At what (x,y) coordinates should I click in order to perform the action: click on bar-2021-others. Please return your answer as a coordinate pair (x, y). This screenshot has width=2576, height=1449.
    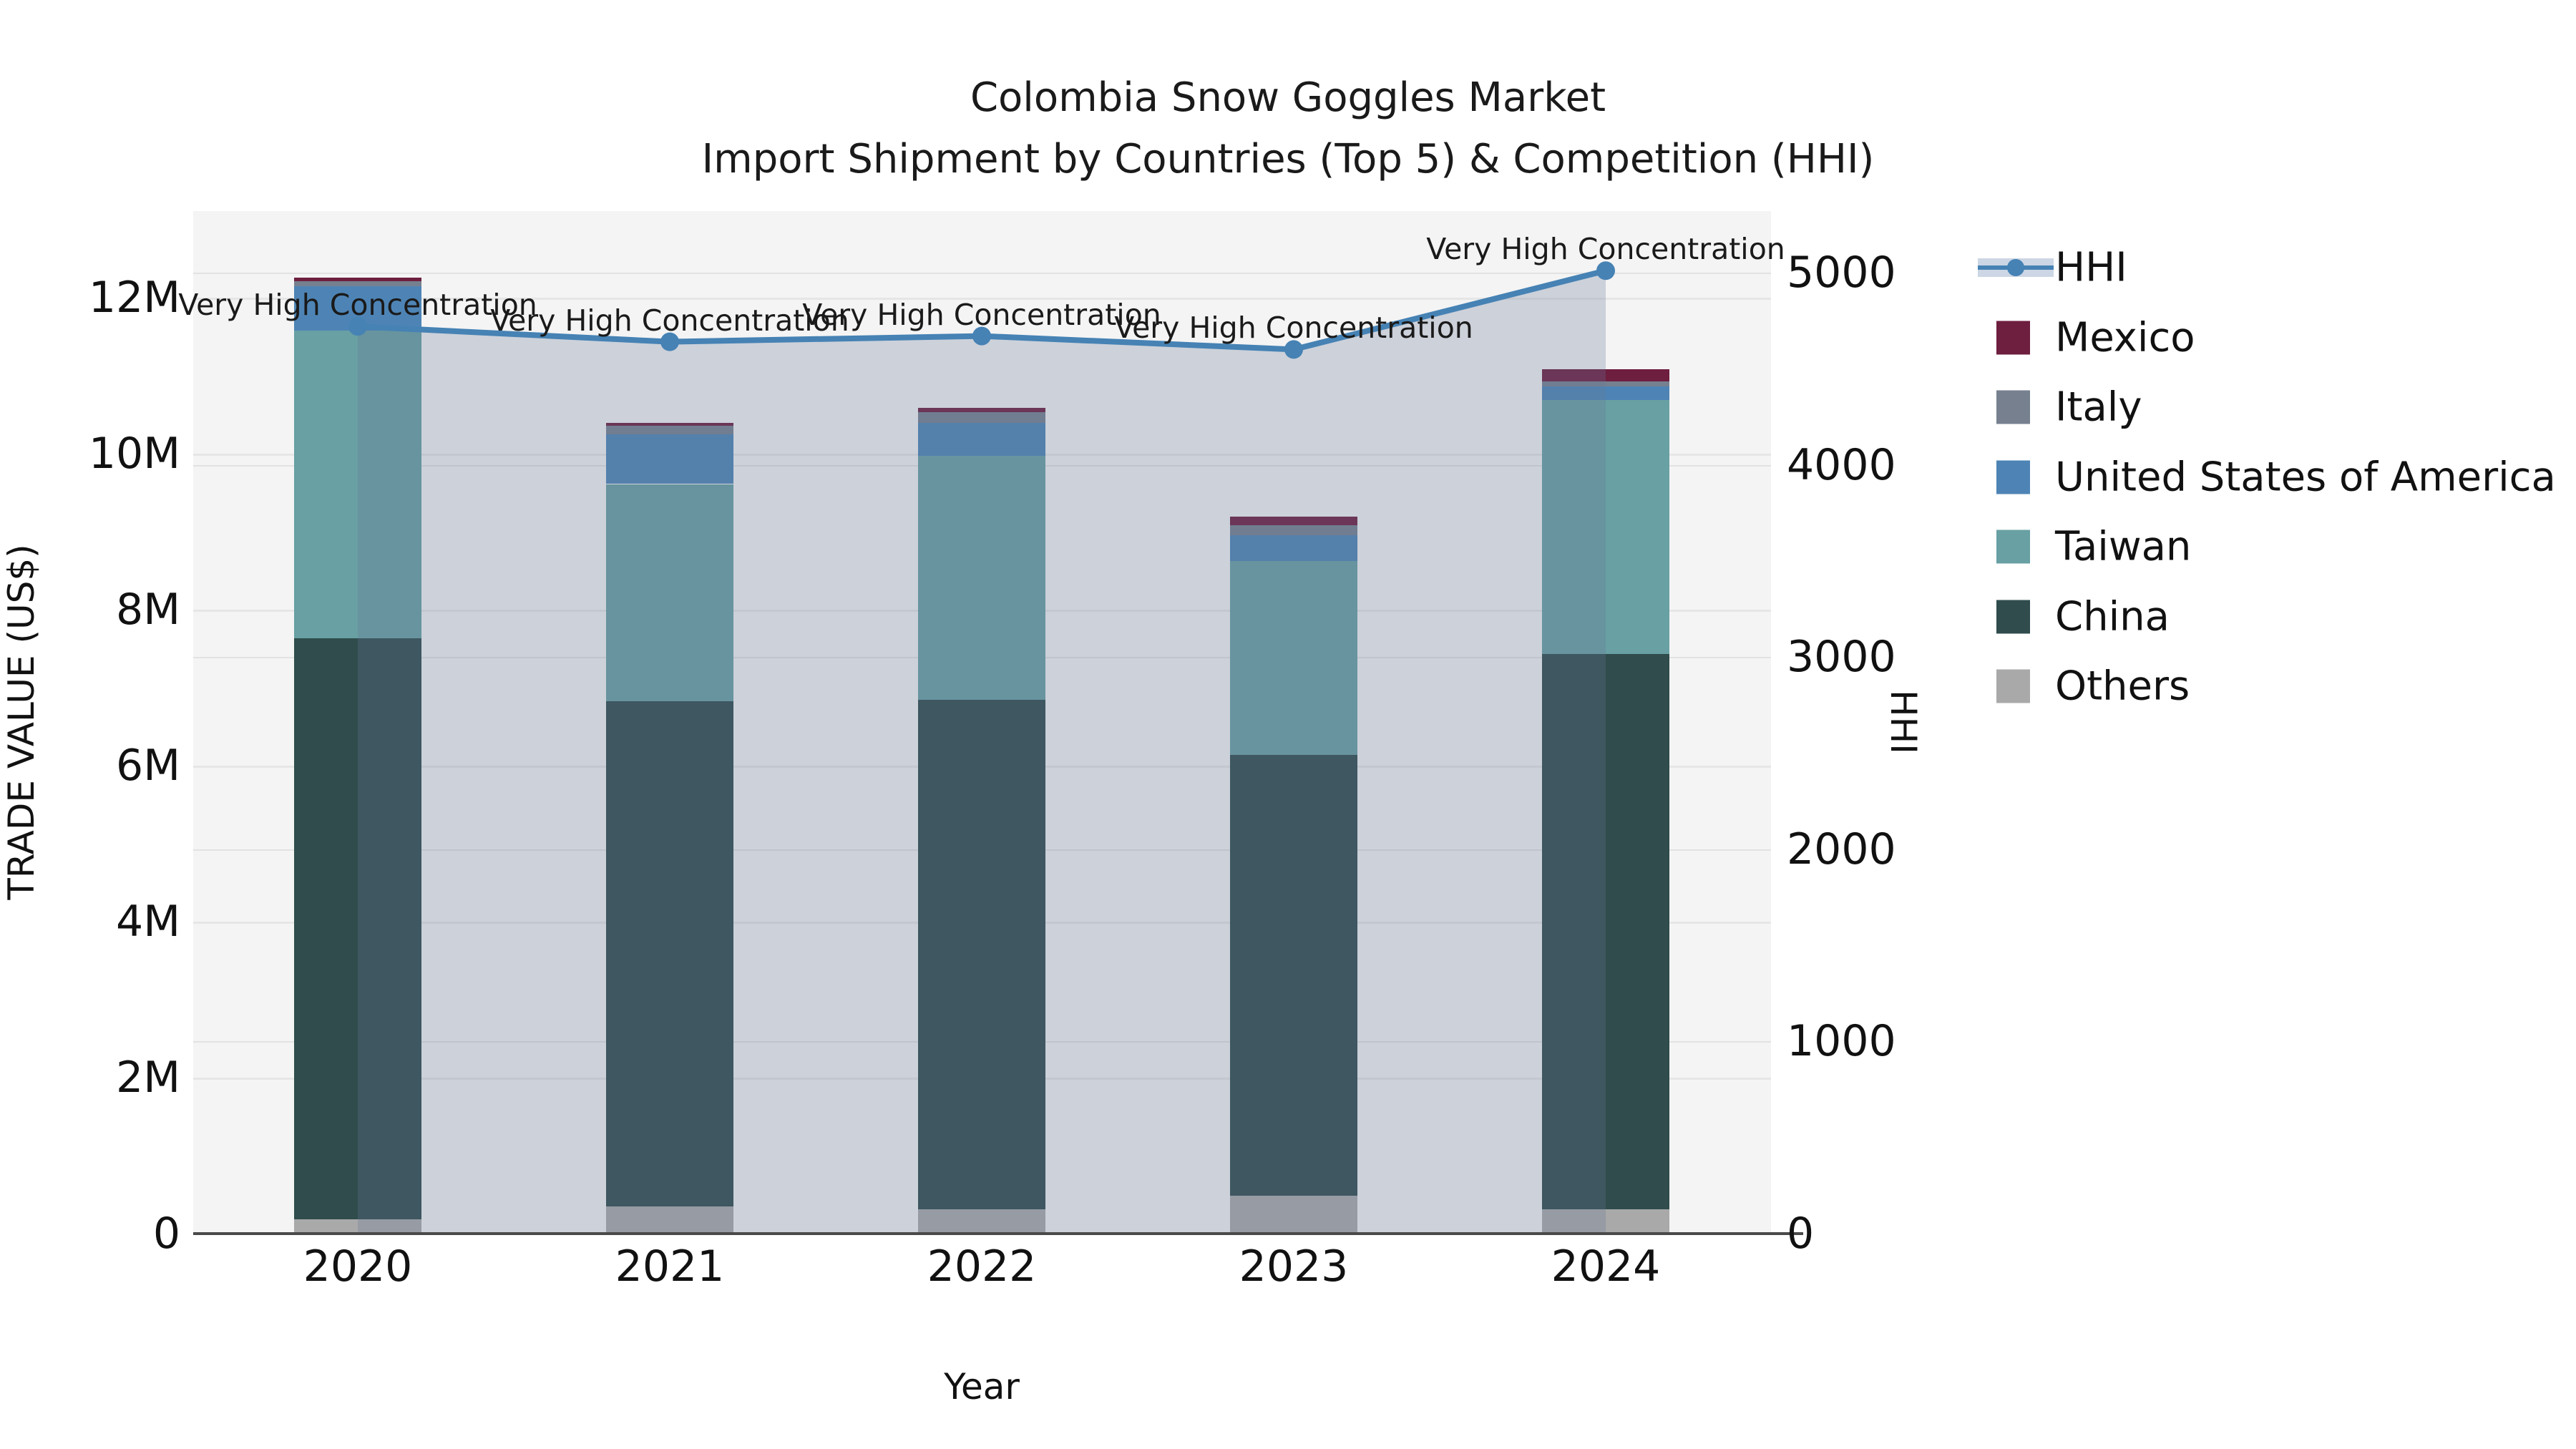
    Looking at the image, I should click on (669, 1220).